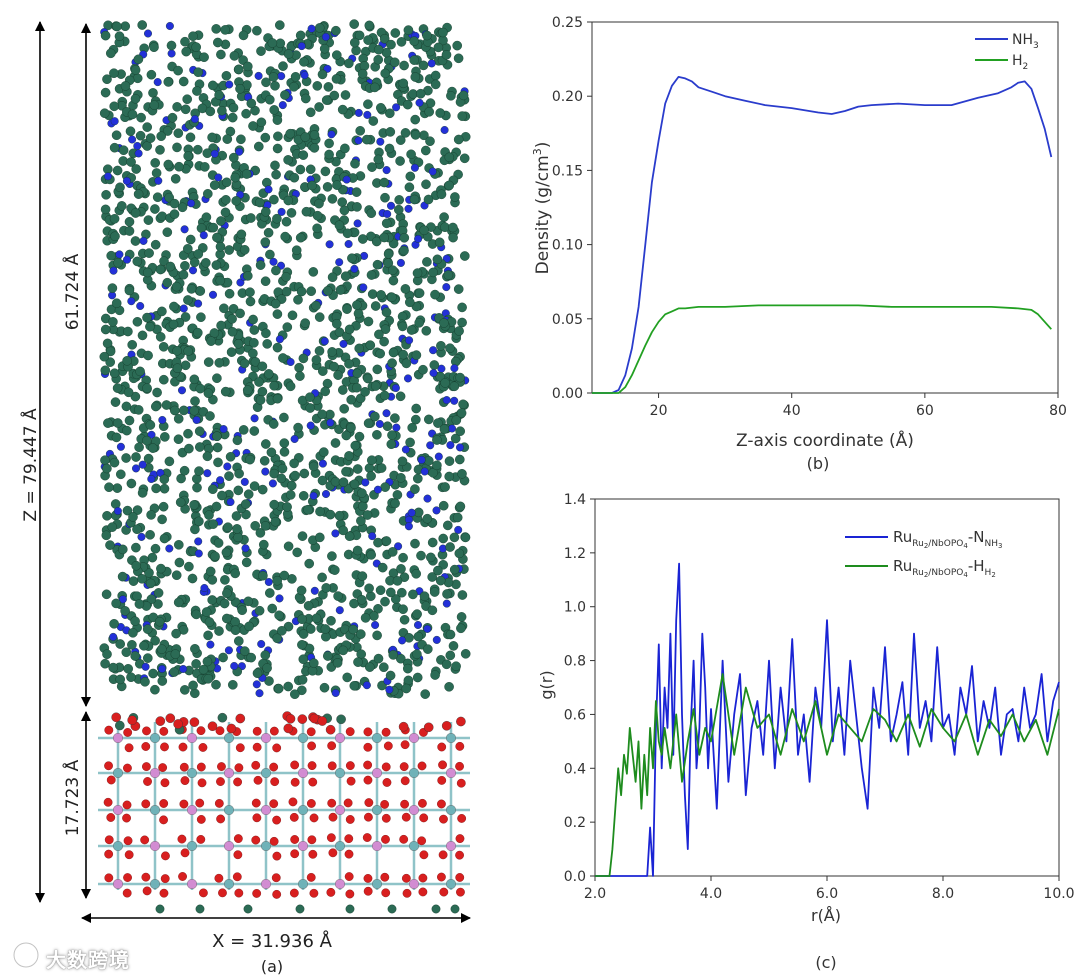 This screenshot has width=1080, height=977. What do you see at coordinates (272, 966) in the screenshot?
I see `panel-a-caption: (a)` at bounding box center [272, 966].